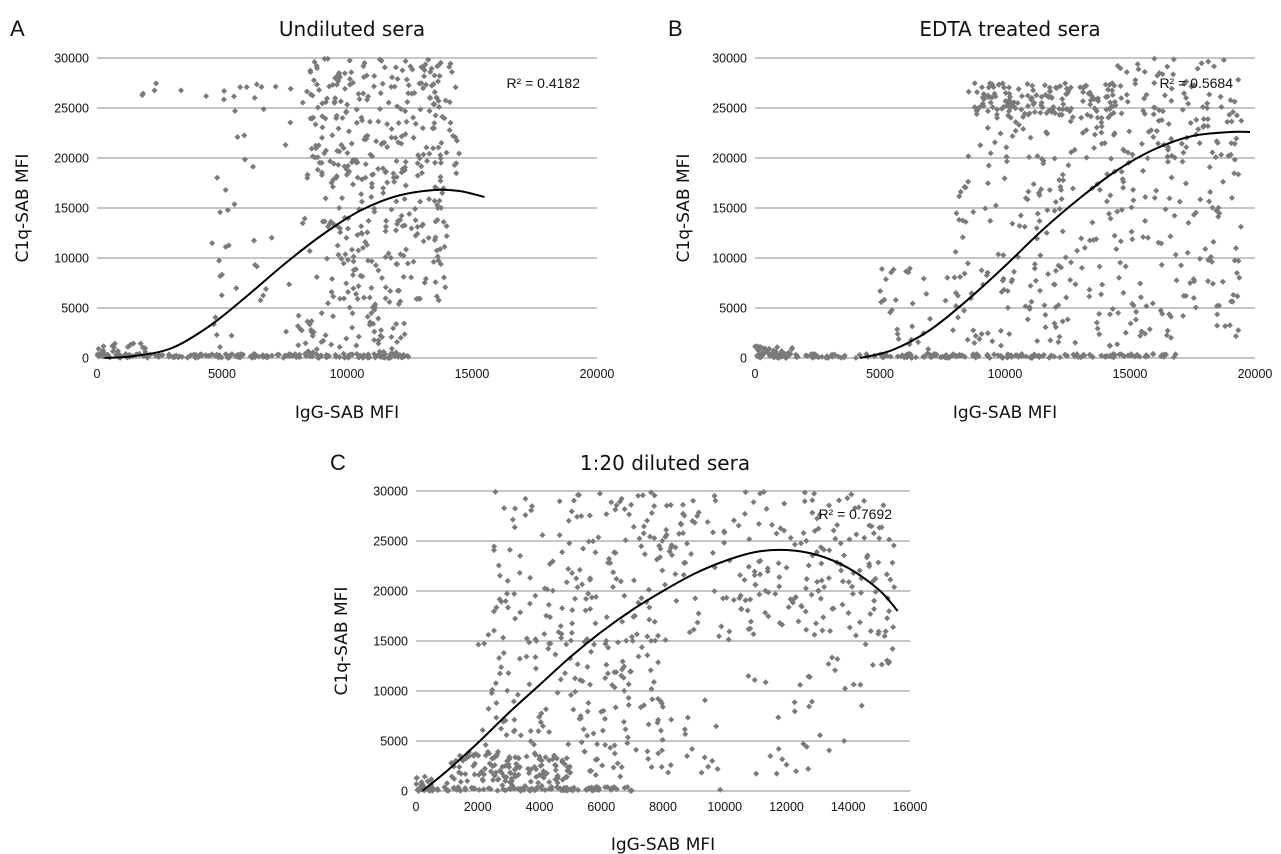 This screenshot has height=854, width=1281. I want to click on chart-title: EDTA treated sera, so click(1009, 29).